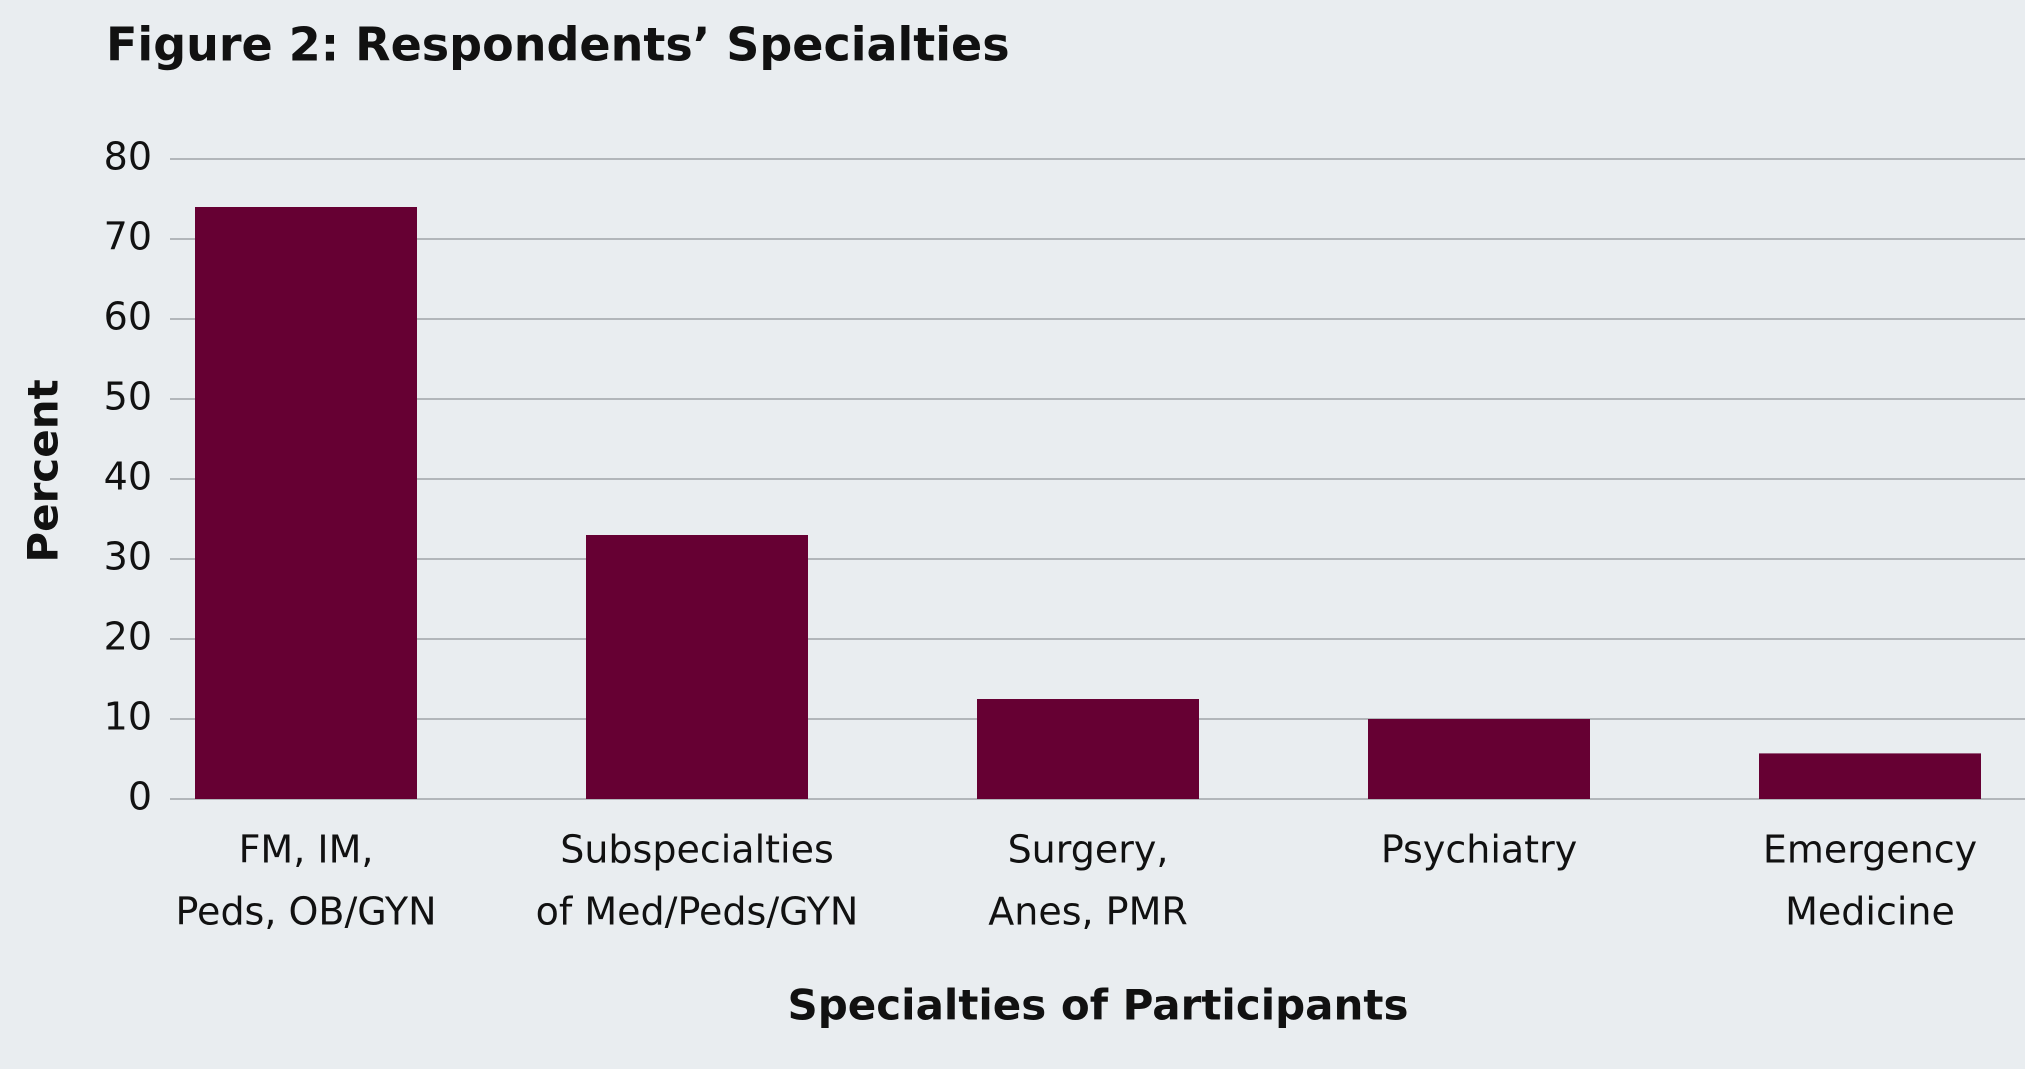  I want to click on y-tick-label: 60, so click(128, 317).